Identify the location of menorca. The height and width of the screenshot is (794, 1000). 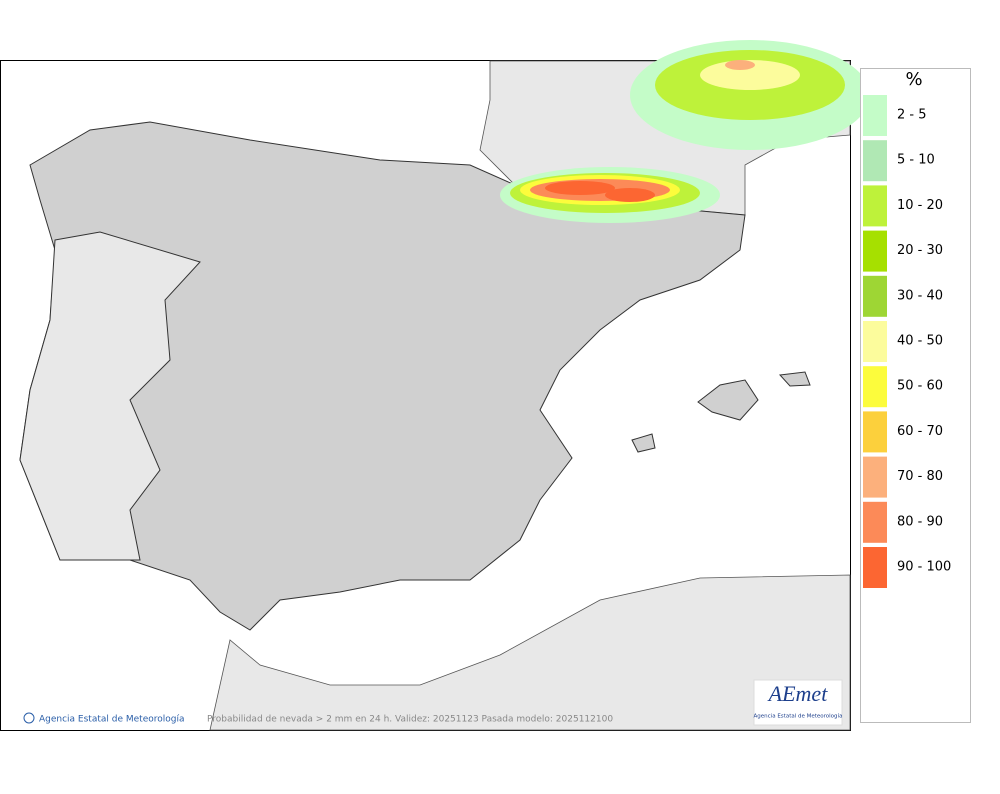
(794, 379).